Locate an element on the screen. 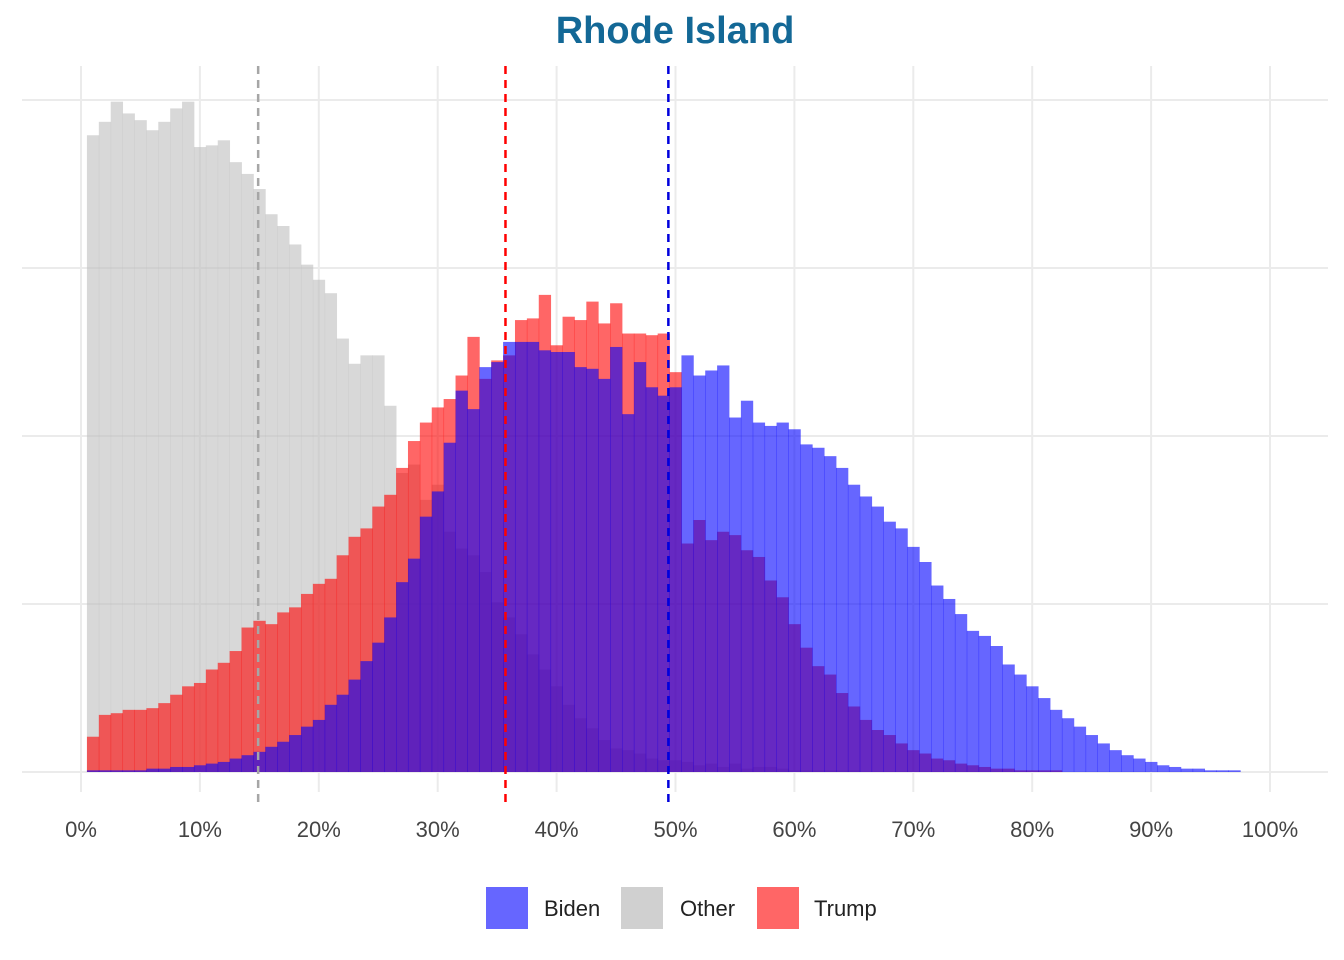 This screenshot has height=960, width=1344. legend-label-other: Other is located at coordinates (707, 908).